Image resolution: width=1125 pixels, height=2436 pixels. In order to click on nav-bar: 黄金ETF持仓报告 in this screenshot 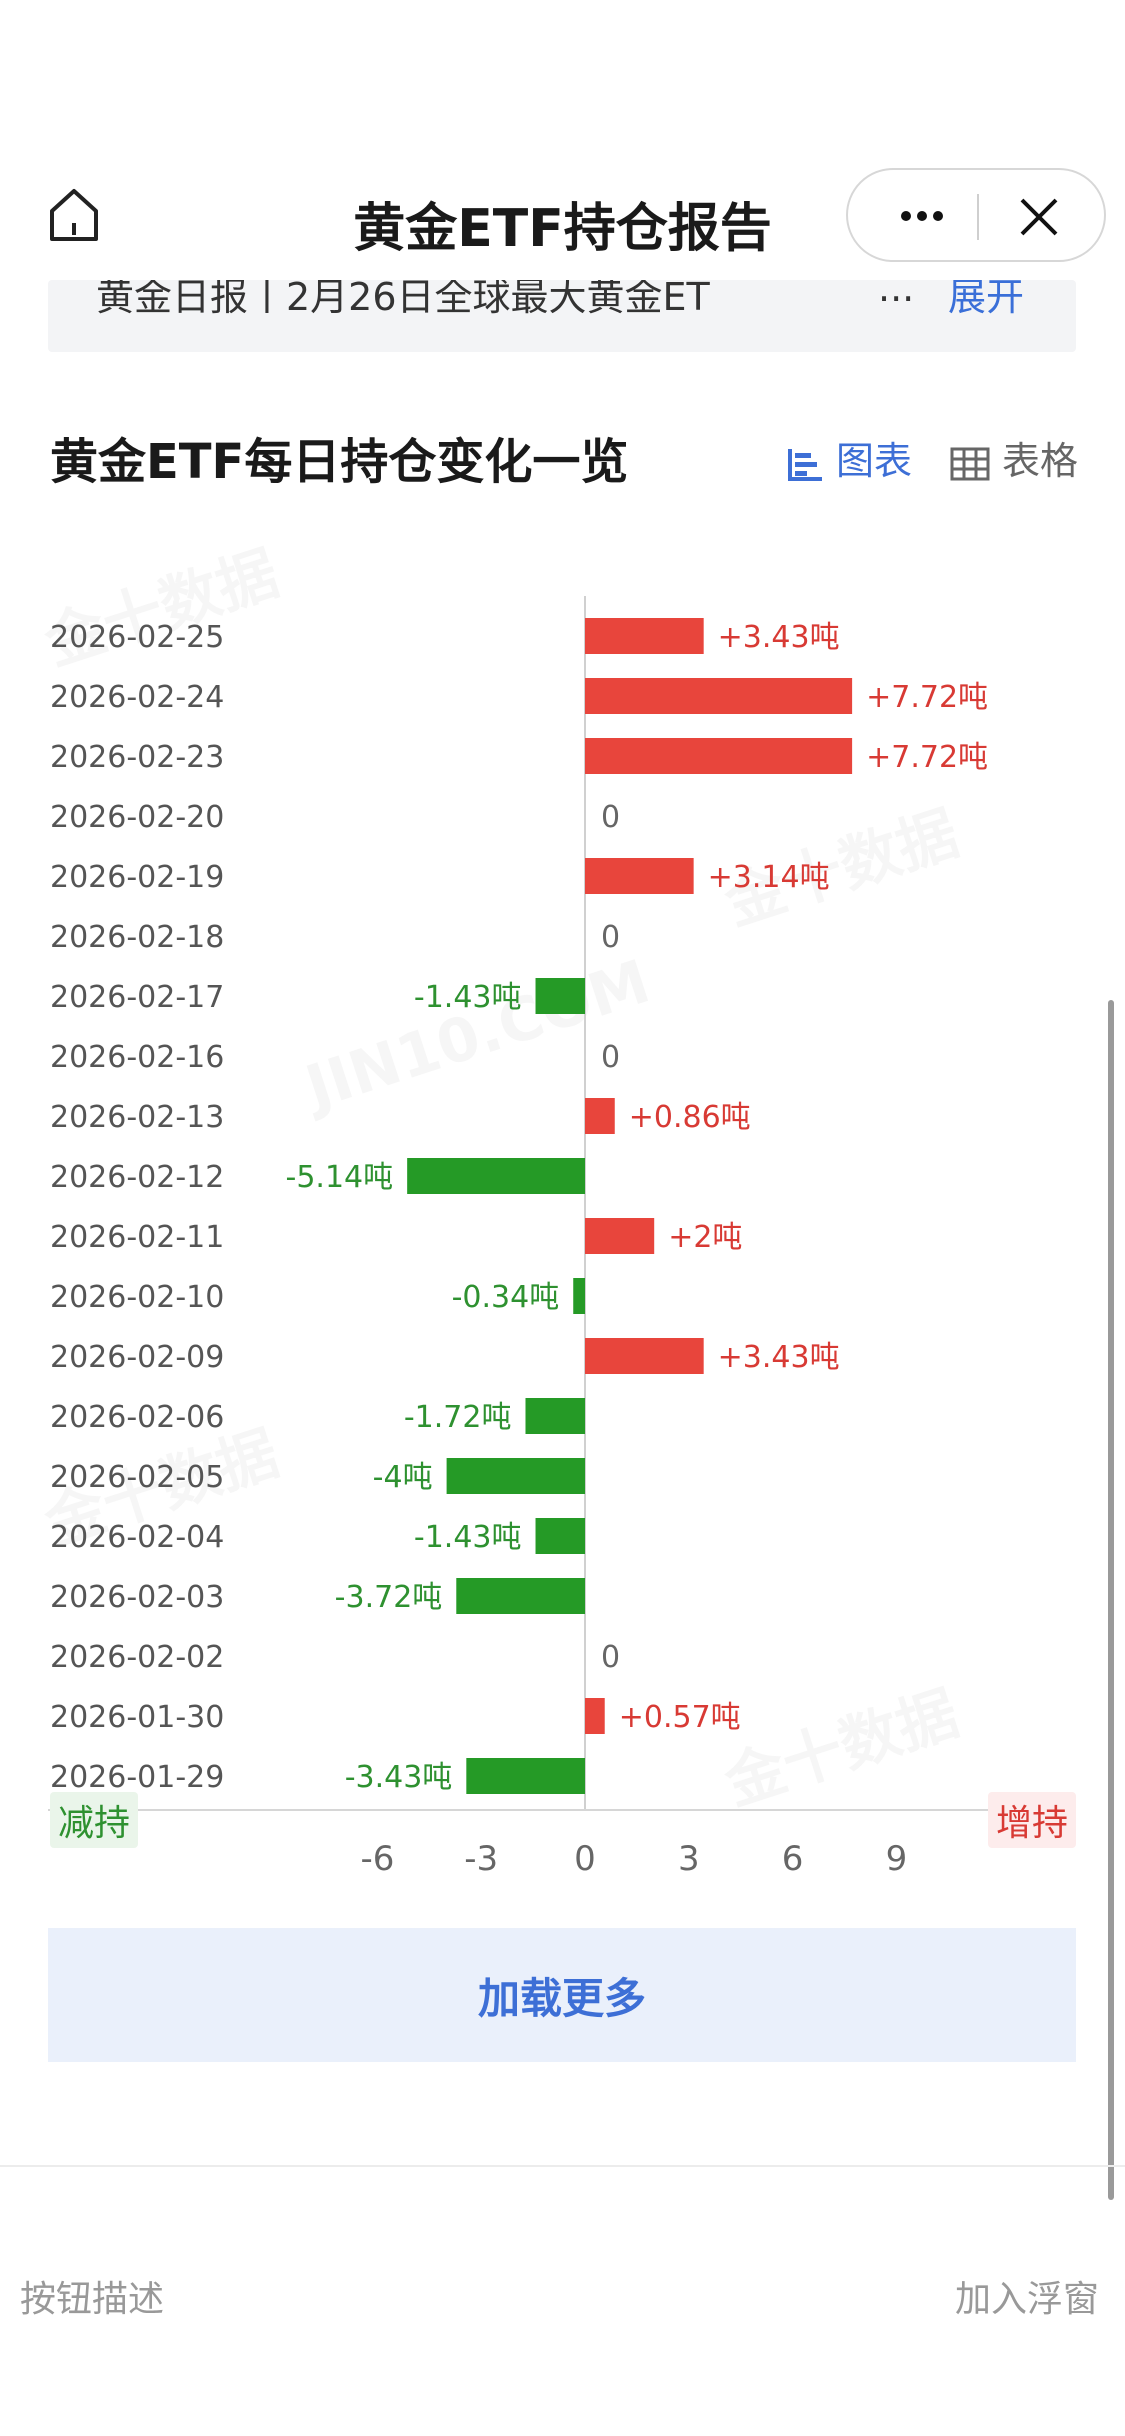, I will do `click(562, 215)`.